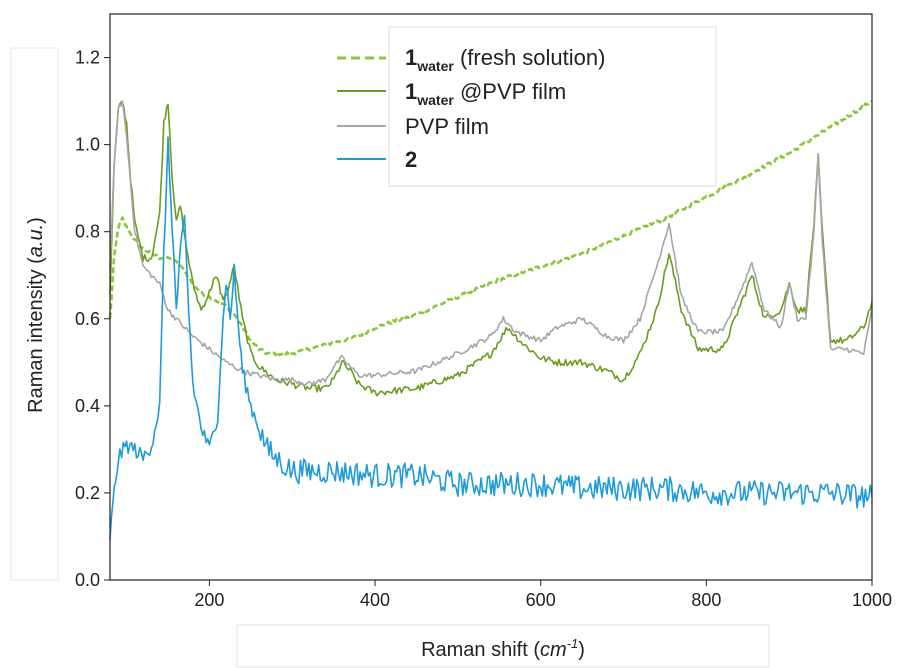  Describe the element at coordinates (87, 145) in the screenshot. I see `y-tick-label: 1.0` at that location.